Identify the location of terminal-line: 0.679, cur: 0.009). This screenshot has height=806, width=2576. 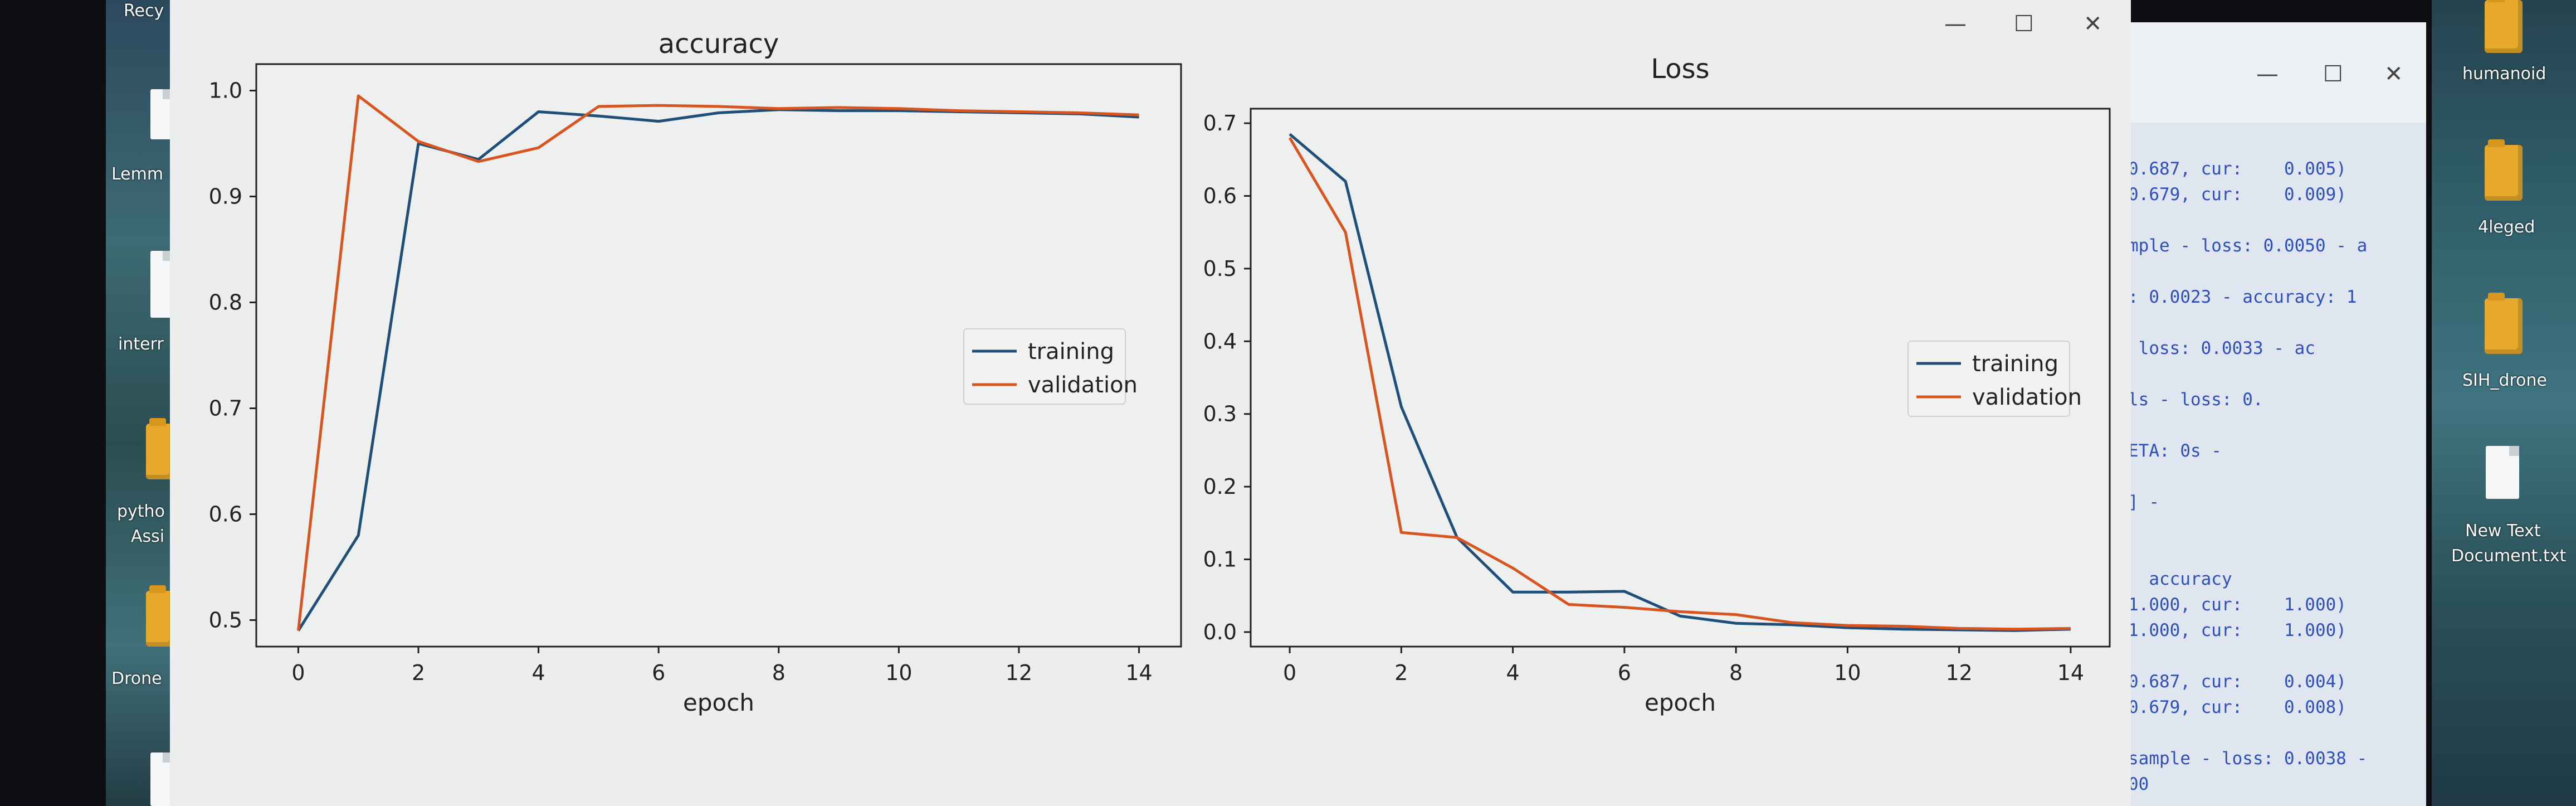
(2237, 194).